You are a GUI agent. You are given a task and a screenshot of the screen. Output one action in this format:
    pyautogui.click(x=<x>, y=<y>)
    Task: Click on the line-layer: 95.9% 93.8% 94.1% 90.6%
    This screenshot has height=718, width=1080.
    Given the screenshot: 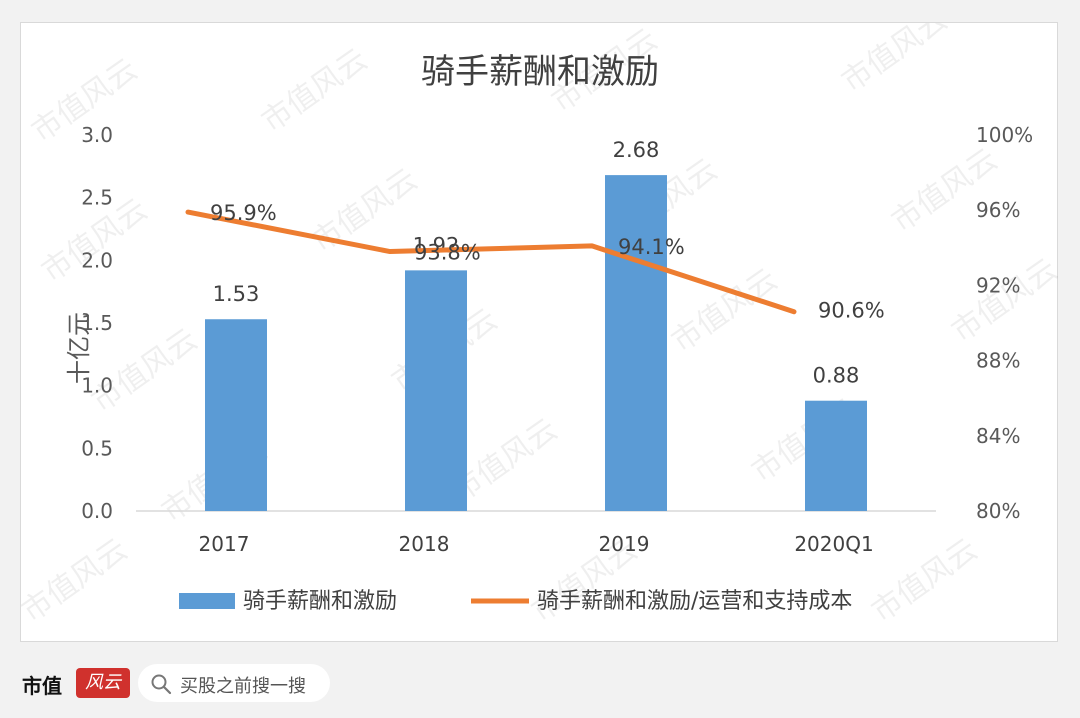 What is the action you would take?
    pyautogui.click(x=535, y=262)
    